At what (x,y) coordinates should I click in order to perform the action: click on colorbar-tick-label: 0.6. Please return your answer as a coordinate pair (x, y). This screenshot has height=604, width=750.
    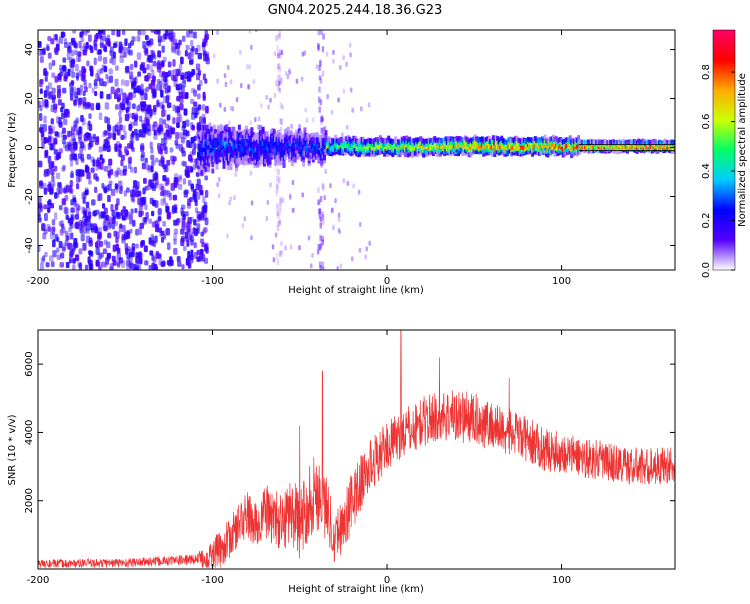
    Looking at the image, I should click on (706, 122).